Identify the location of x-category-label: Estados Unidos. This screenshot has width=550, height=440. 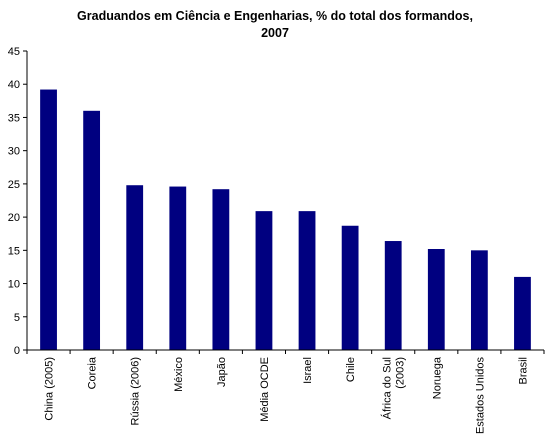
(480, 396).